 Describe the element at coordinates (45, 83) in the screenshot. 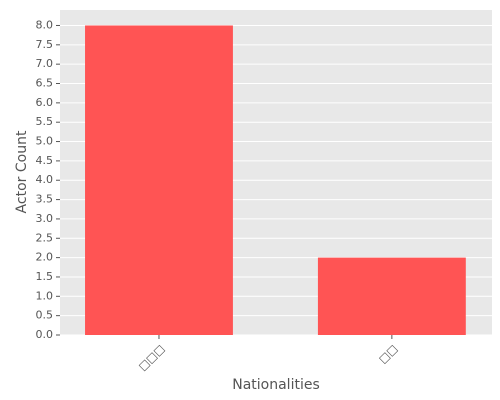

I see `y-tick-label: 6.5` at that location.